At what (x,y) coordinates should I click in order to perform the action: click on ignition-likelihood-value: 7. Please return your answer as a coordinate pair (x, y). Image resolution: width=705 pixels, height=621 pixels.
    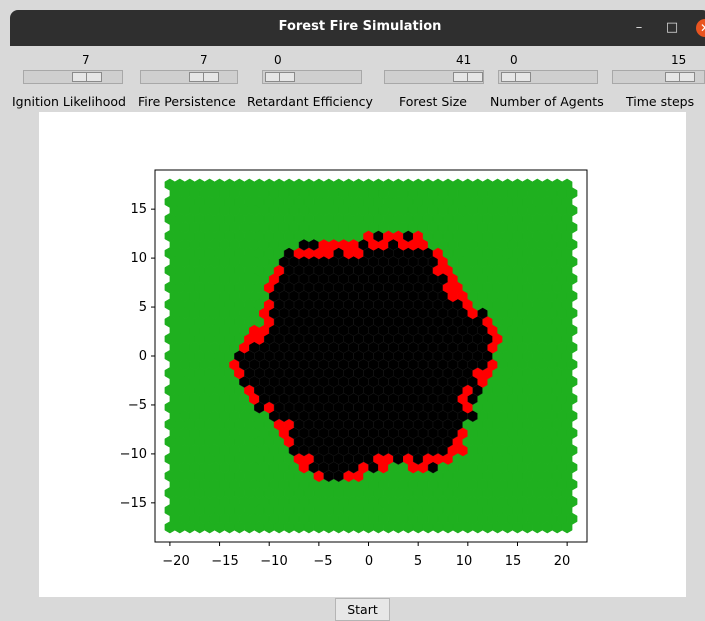
    Looking at the image, I should click on (86, 60).